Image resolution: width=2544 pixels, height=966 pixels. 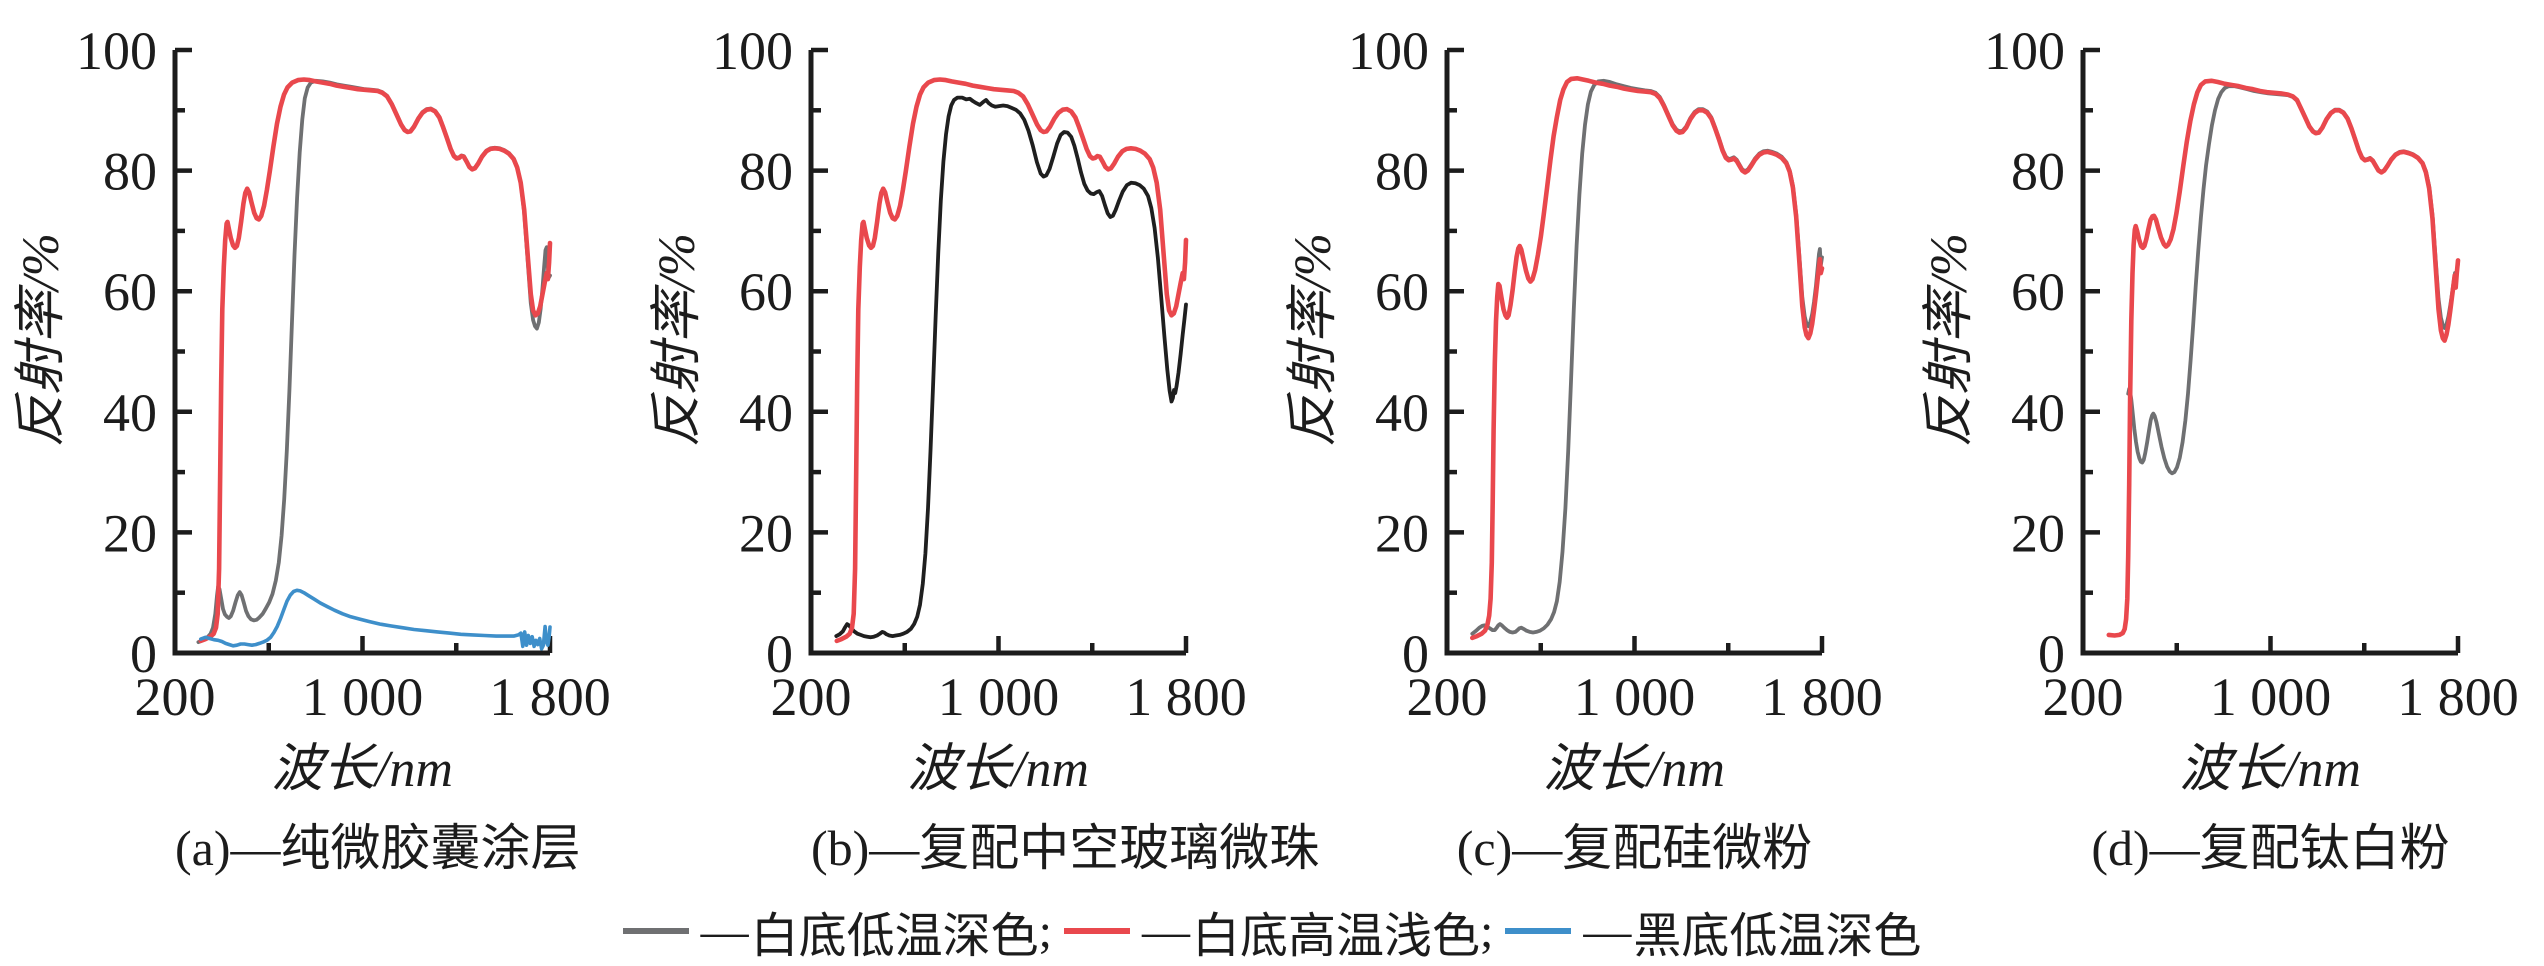 What do you see at coordinates (1096, 931) in the screenshot?
I see `red-line-swatch` at bounding box center [1096, 931].